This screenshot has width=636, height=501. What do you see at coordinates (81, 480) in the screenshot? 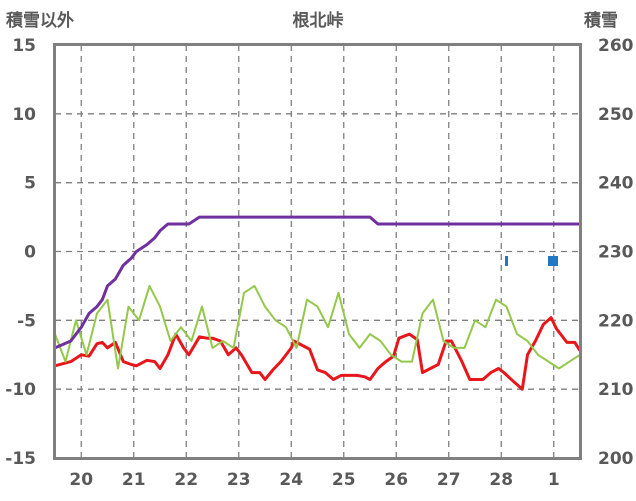
I see `x-tick-label: 20` at bounding box center [81, 480].